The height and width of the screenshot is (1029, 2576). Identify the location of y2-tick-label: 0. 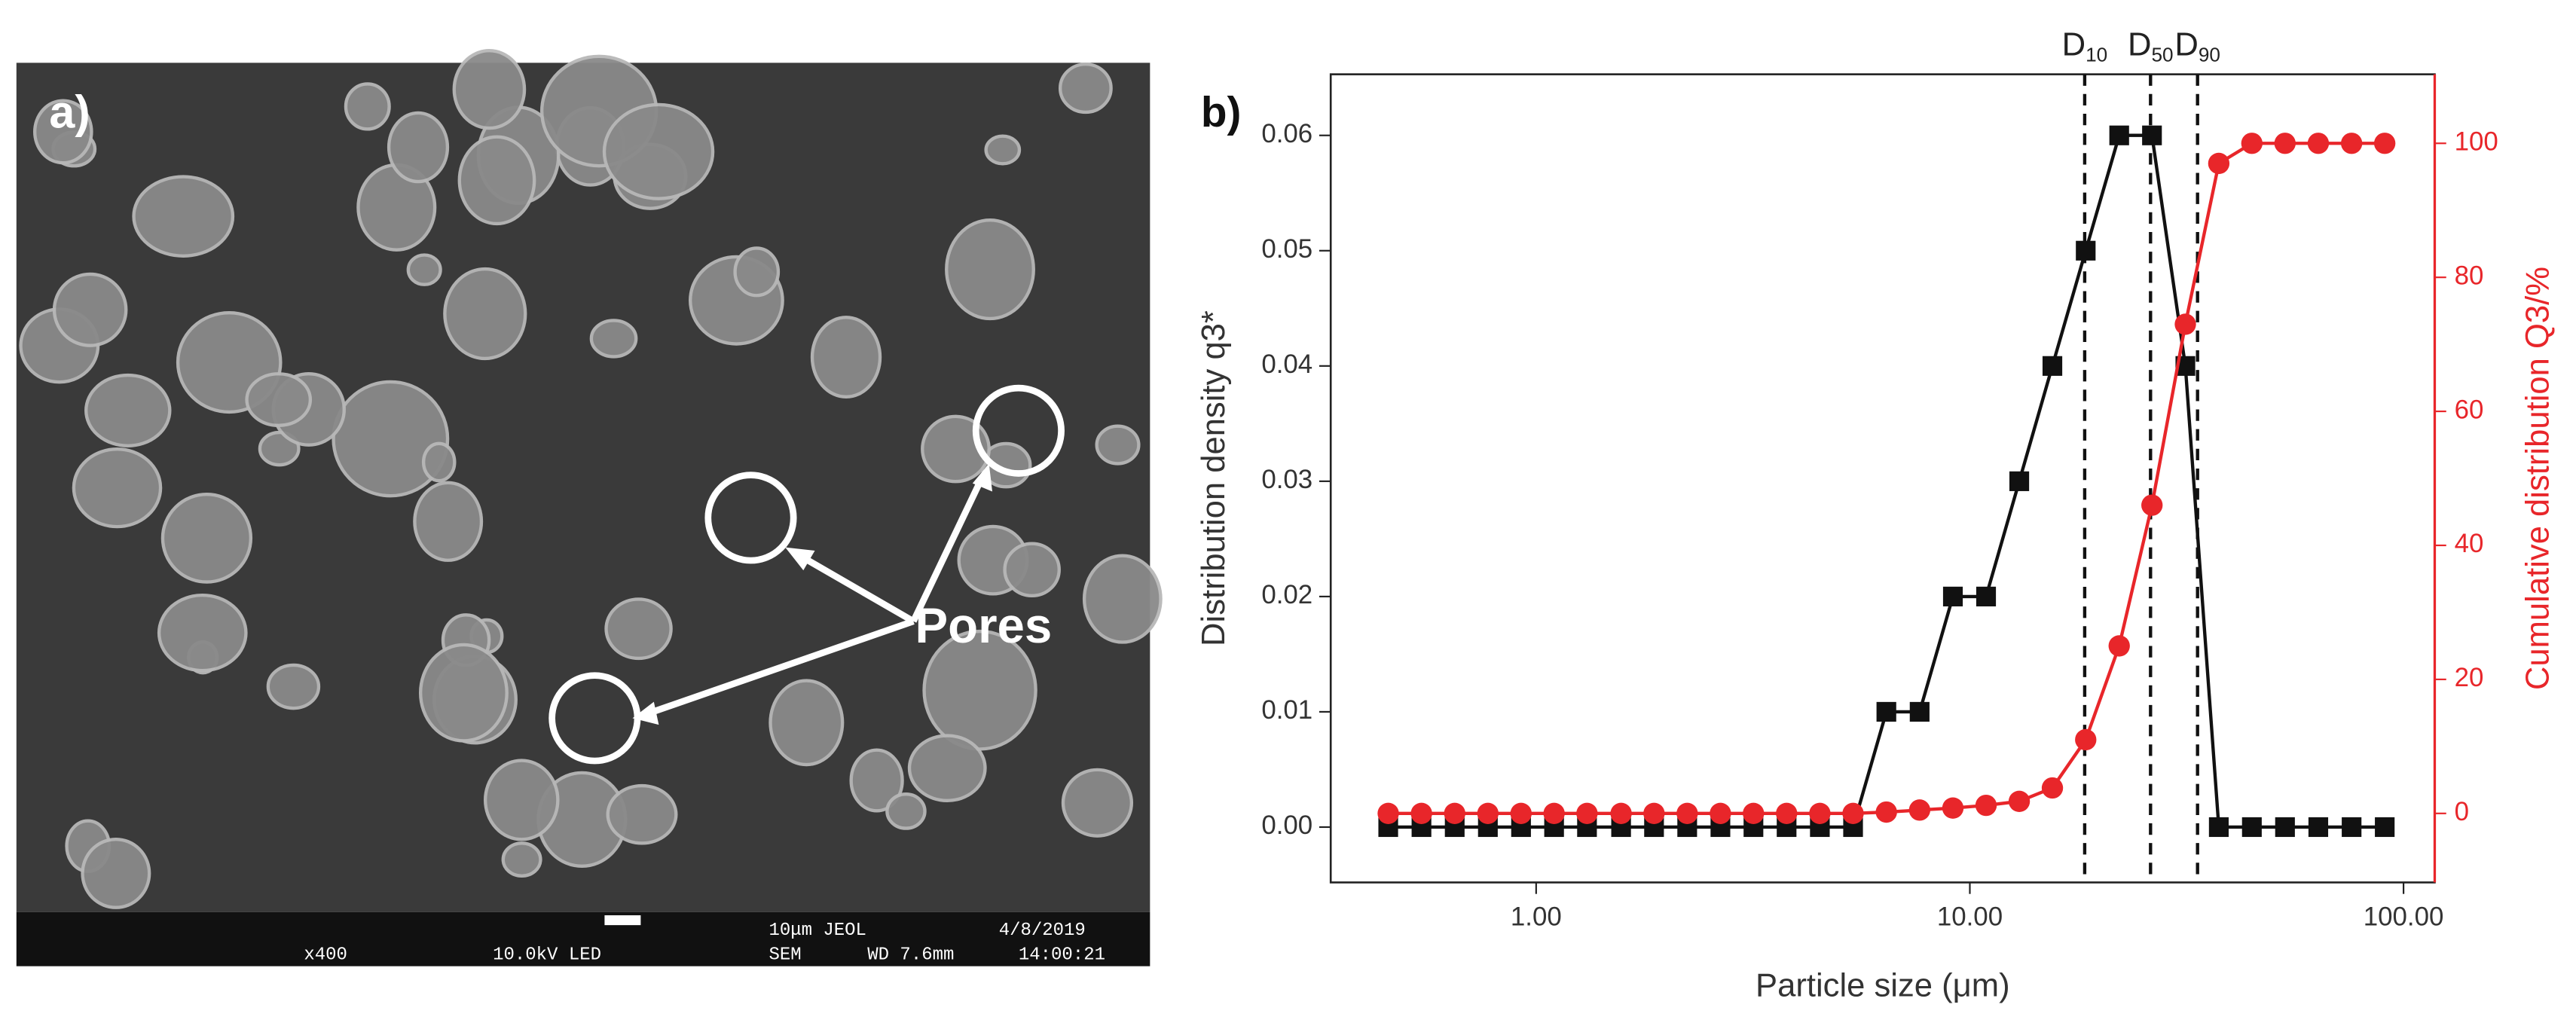
(2462, 811).